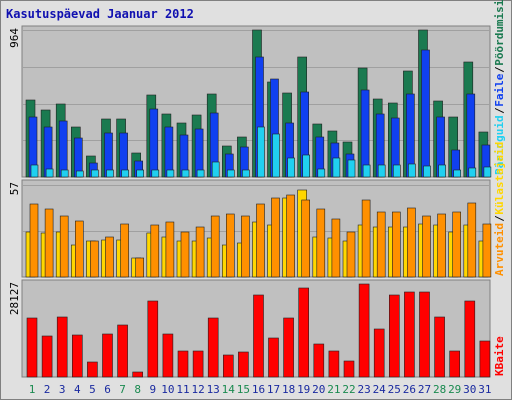  I want to click on day-label: 13, so click(213, 389).